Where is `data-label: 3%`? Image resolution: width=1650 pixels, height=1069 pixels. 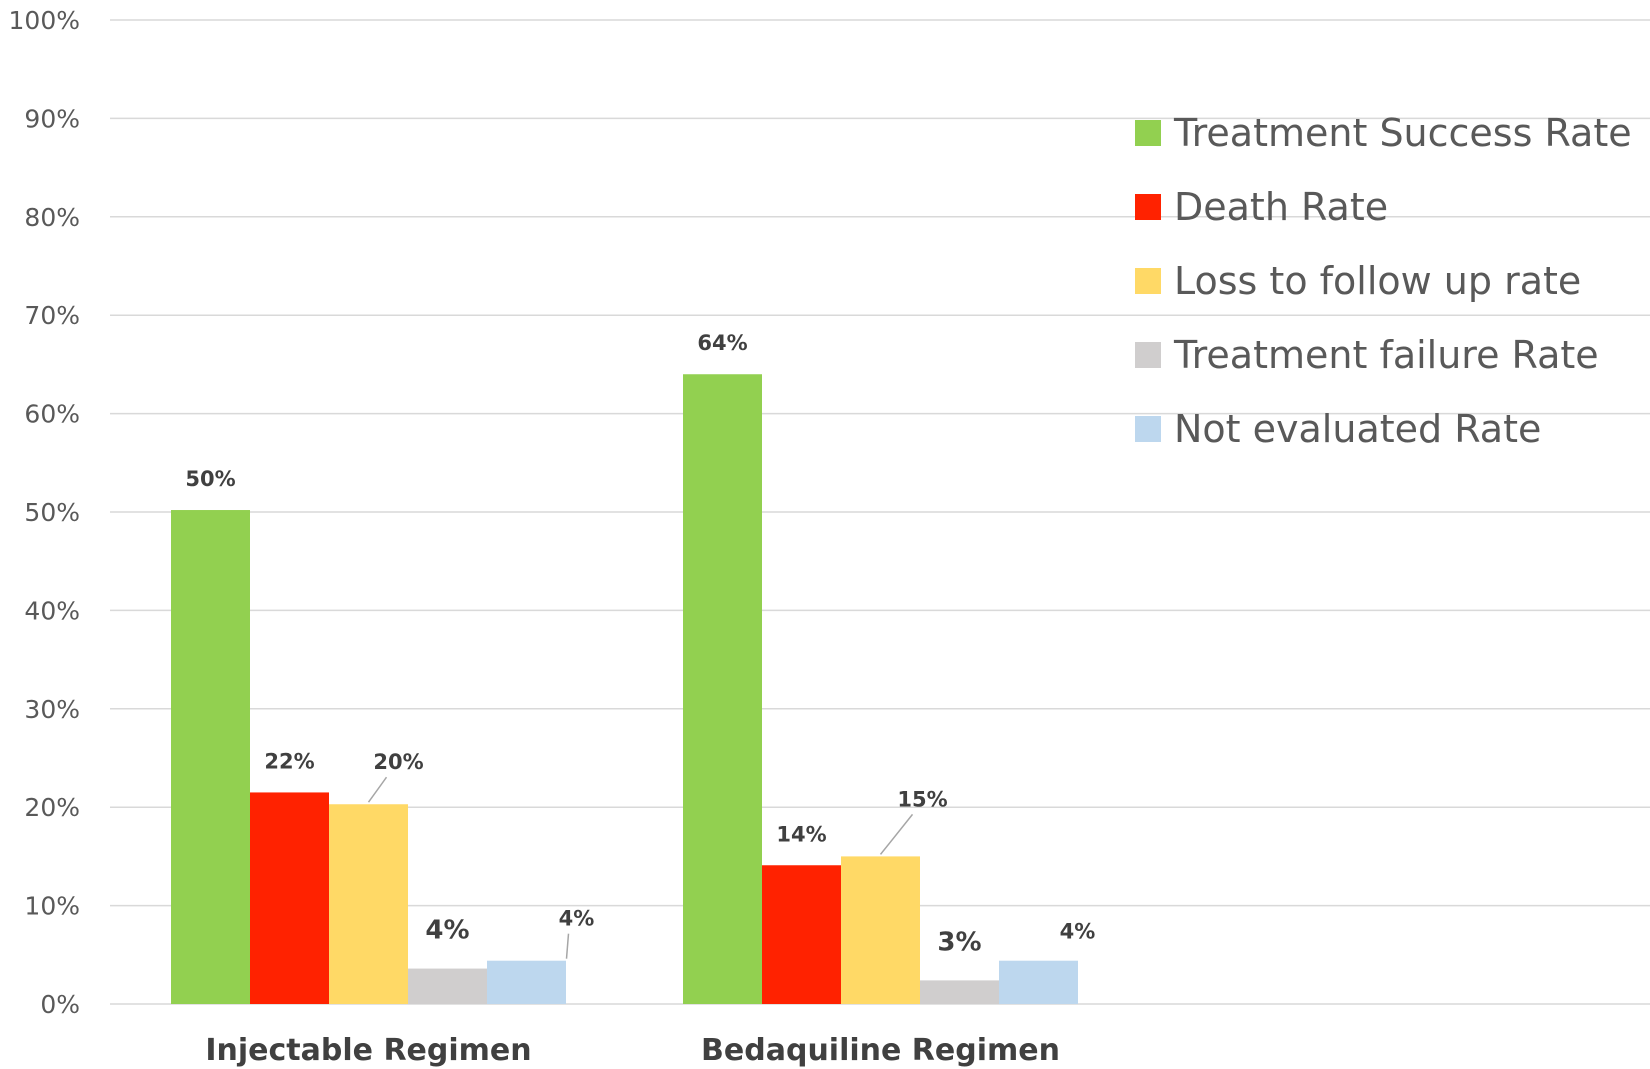 data-label: 3% is located at coordinates (959, 942).